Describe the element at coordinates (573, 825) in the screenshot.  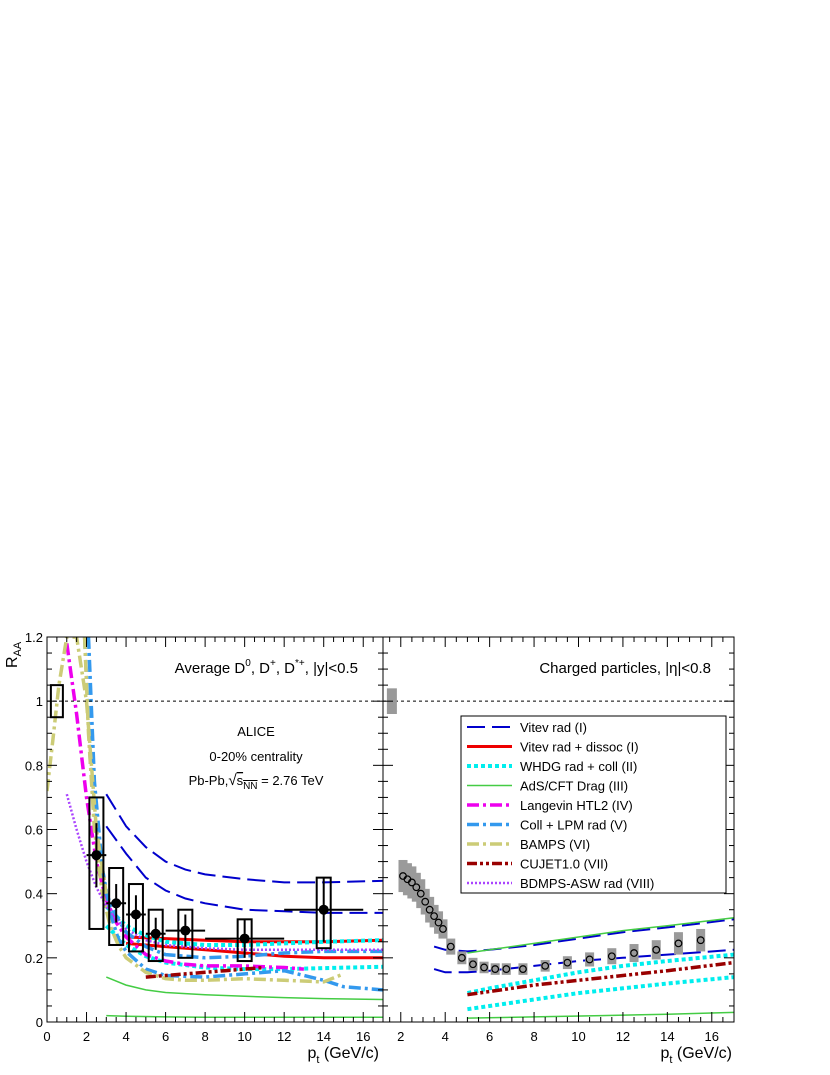
I see `legend-label-5: Coll + LPM rad (V)` at that location.